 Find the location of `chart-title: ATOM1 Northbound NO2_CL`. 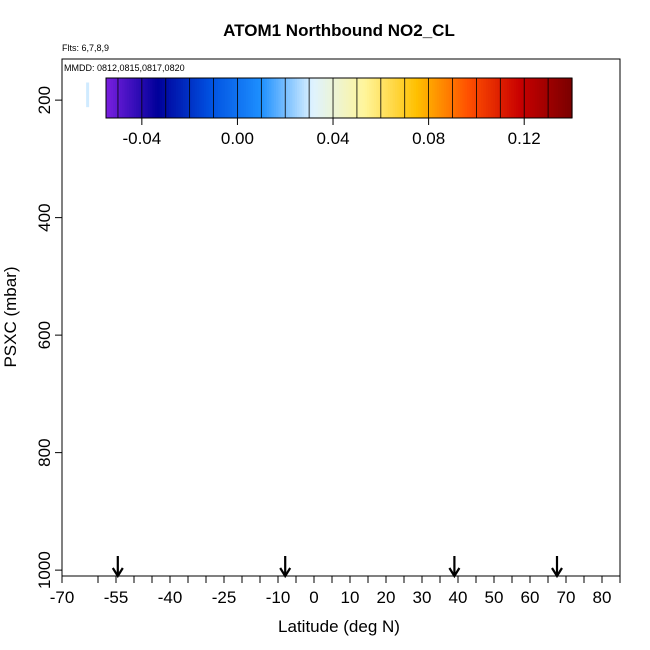

chart-title: ATOM1 Northbound NO2_CL is located at coordinates (339, 30).